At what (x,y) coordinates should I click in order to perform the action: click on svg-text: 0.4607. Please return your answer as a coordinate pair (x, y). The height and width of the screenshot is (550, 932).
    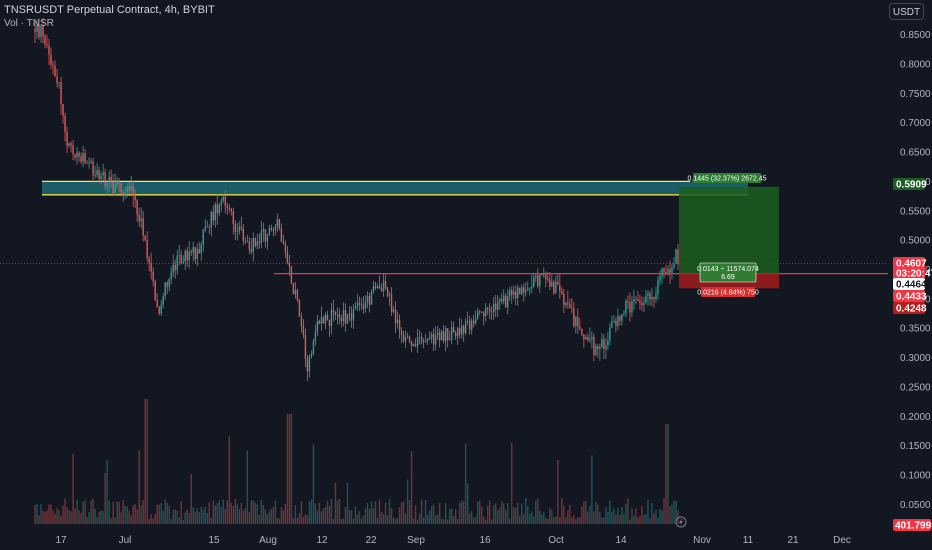
    Looking at the image, I should click on (911, 264).